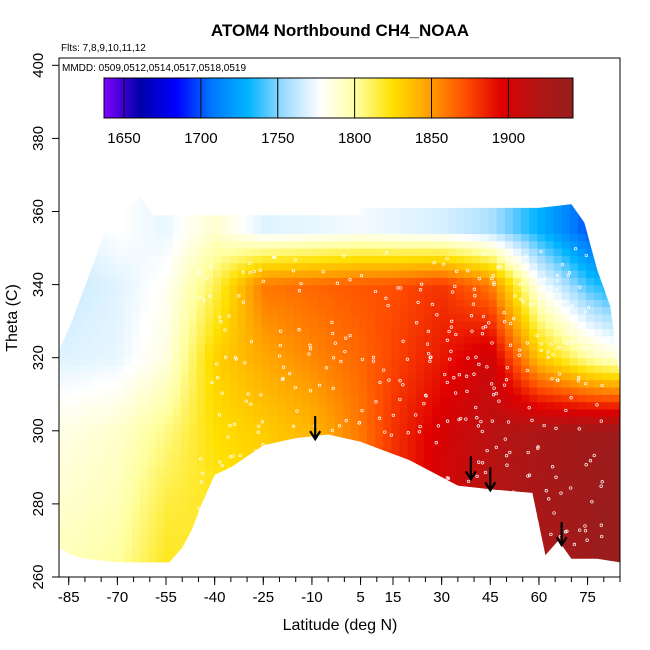 This screenshot has height=650, width=650. What do you see at coordinates (338, 112) in the screenshot?
I see `colorbar: 1650 1700 1750 1800 1850 1900` at bounding box center [338, 112].